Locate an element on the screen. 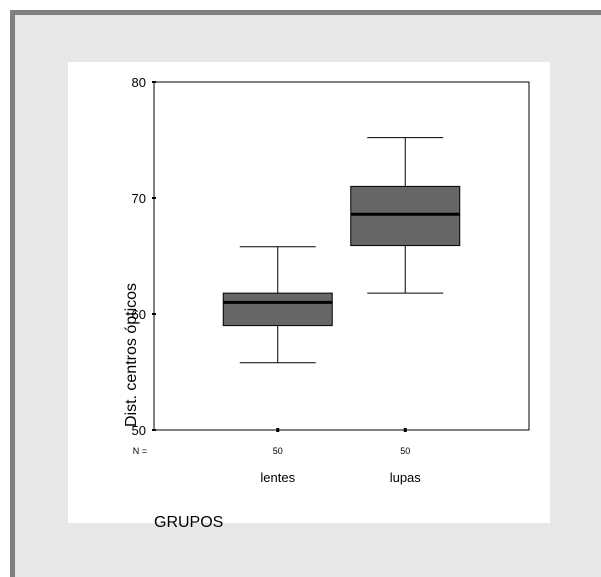 The width and height of the screenshot is (601, 577). y-tick-label: 70 is located at coordinates (139, 198).